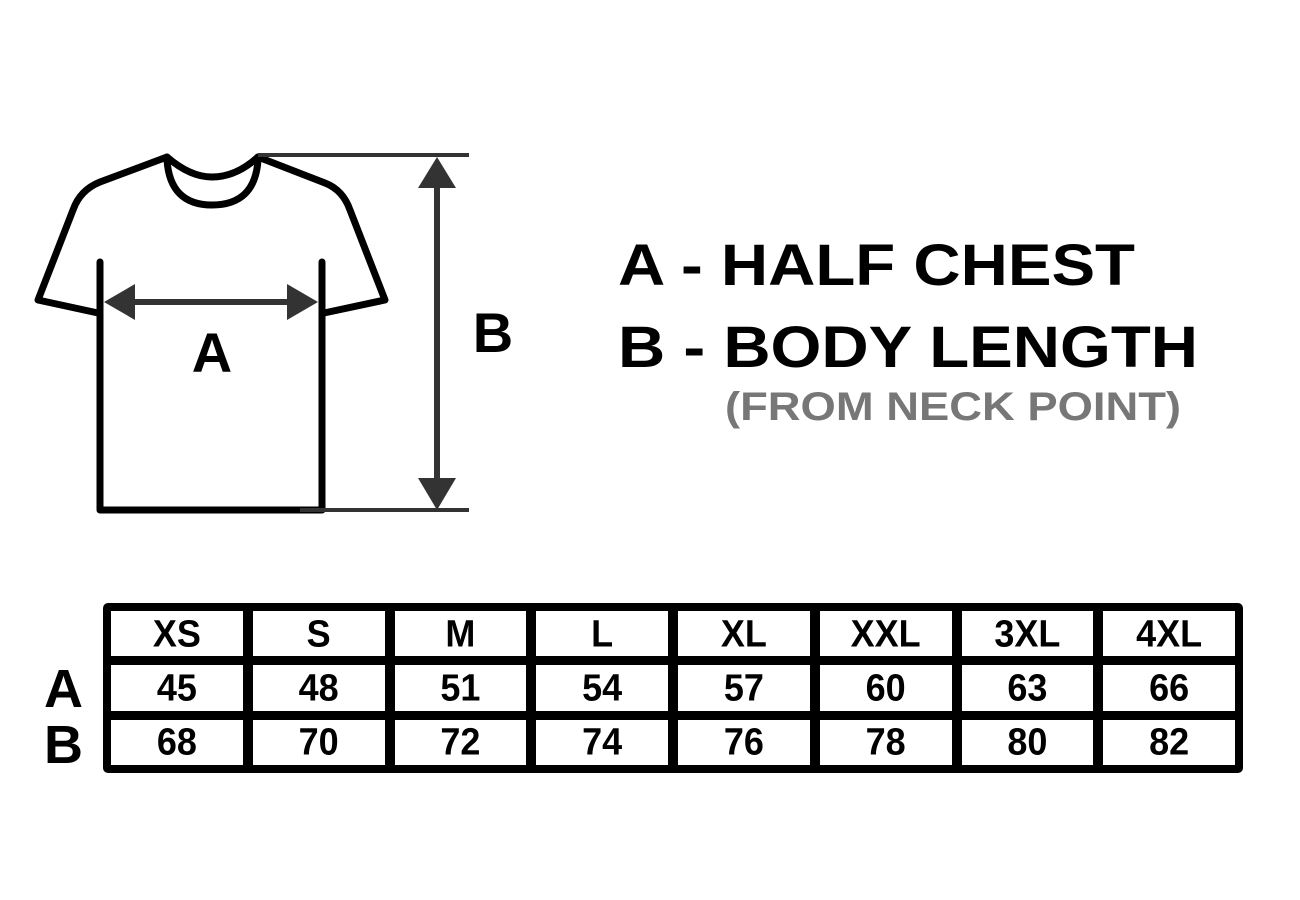  I want to click on value-cell-a: 48, so click(318, 688).